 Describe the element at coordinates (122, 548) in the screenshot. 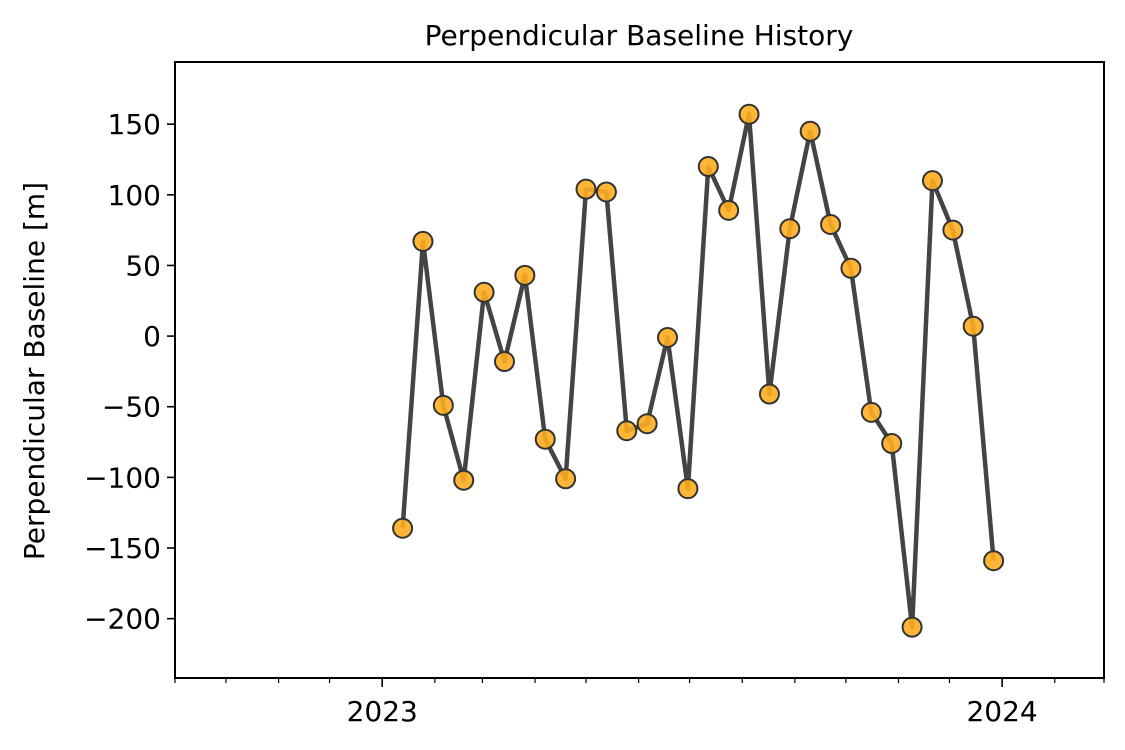

I see `y-tick-label: −150` at that location.